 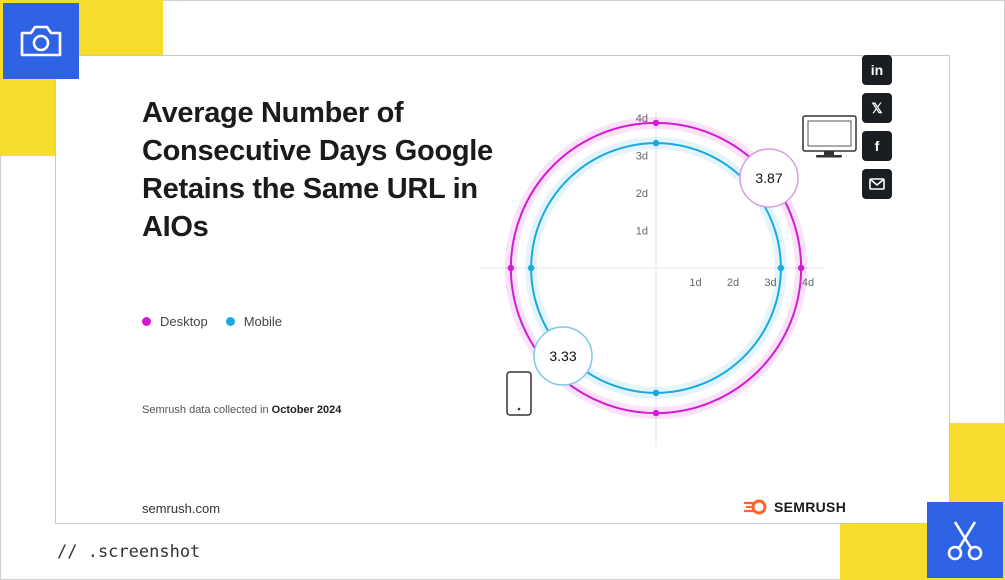 I want to click on x-tick-label-1d: 1d, so click(x=695, y=283).